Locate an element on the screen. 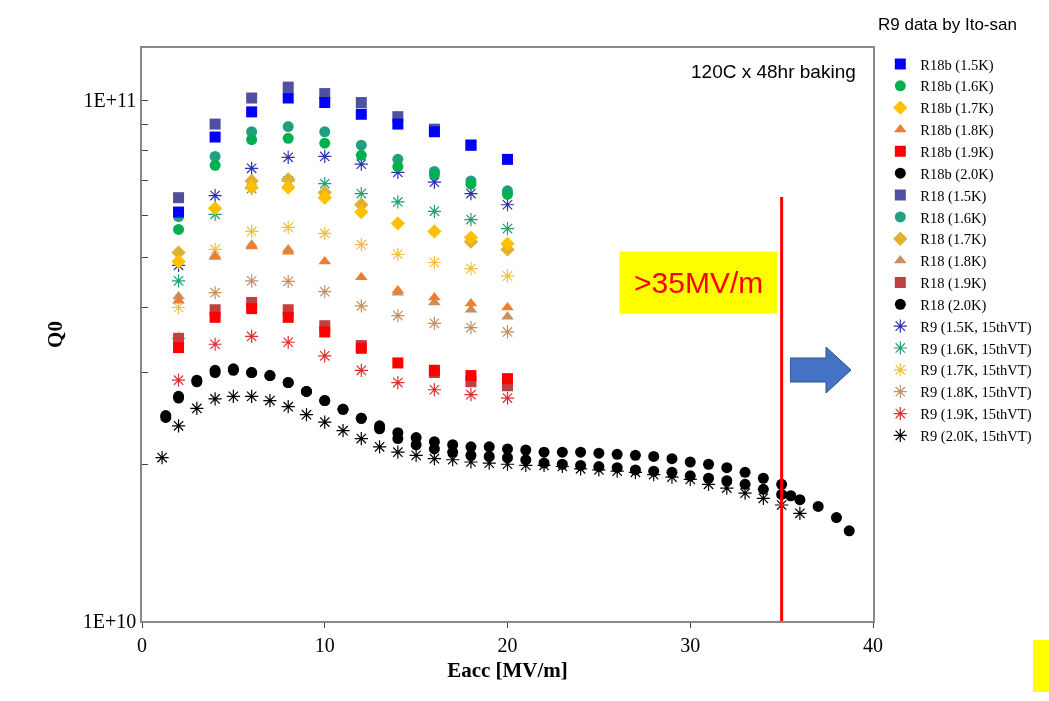  ref-line-label: >35MV/m is located at coordinates (699, 282).